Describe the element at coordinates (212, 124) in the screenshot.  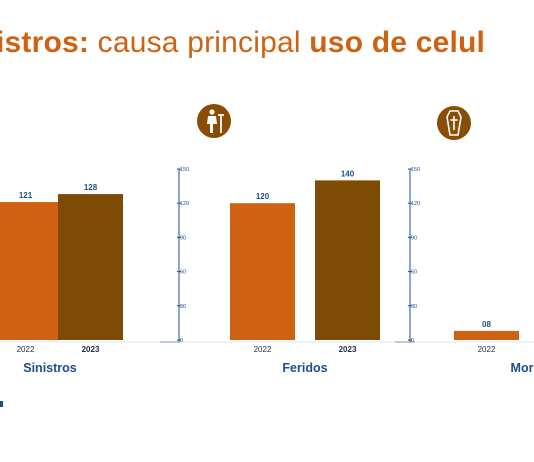
I see `icon-body` at that location.